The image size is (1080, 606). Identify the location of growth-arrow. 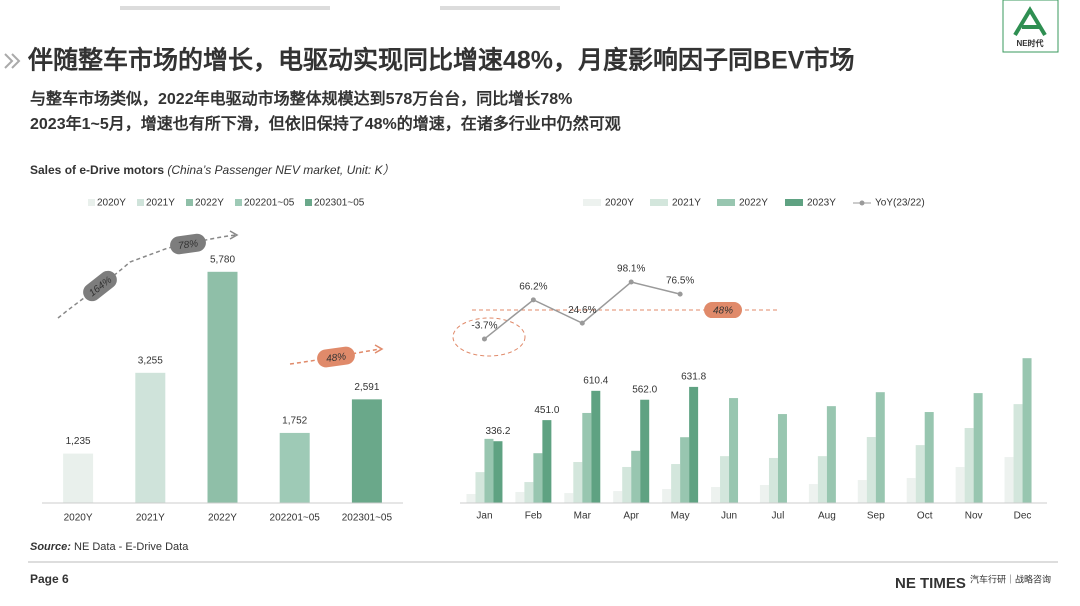
(147, 276).